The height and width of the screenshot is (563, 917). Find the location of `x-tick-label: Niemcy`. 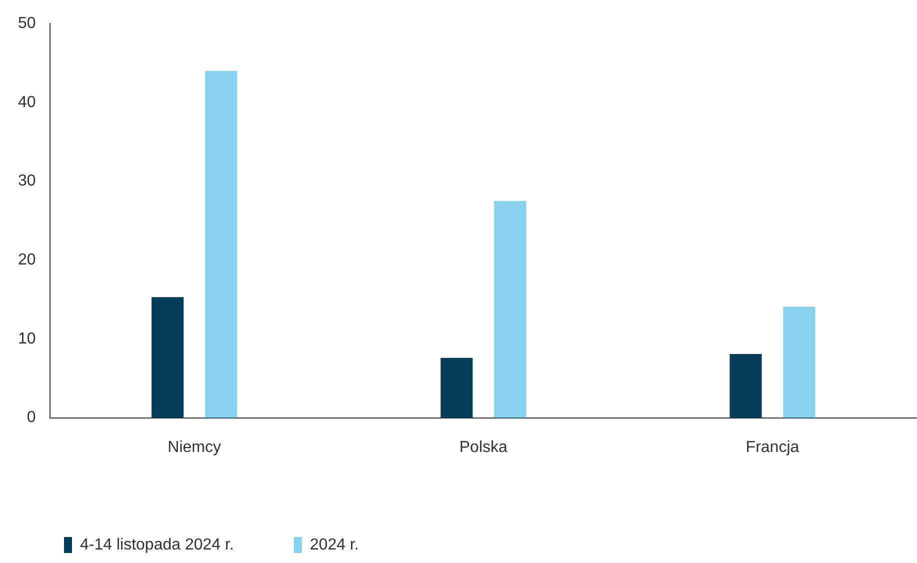

x-tick-label: Niemcy is located at coordinates (195, 447).